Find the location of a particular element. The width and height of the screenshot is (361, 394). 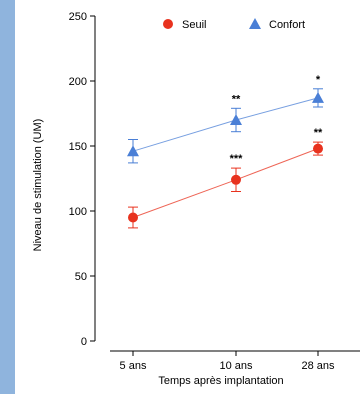

legend-marker-seuil is located at coordinates (168, 24).